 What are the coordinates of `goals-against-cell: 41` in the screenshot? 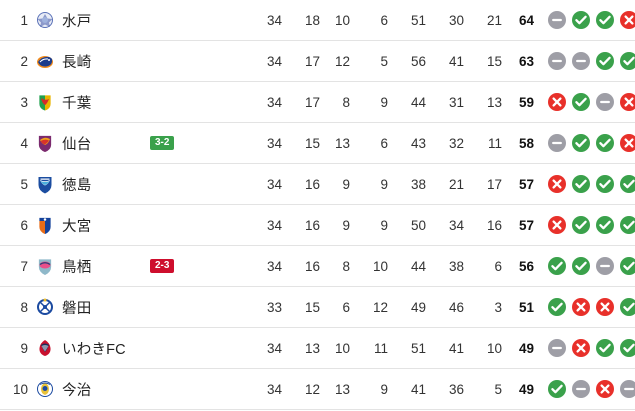 It's located at (456, 61).